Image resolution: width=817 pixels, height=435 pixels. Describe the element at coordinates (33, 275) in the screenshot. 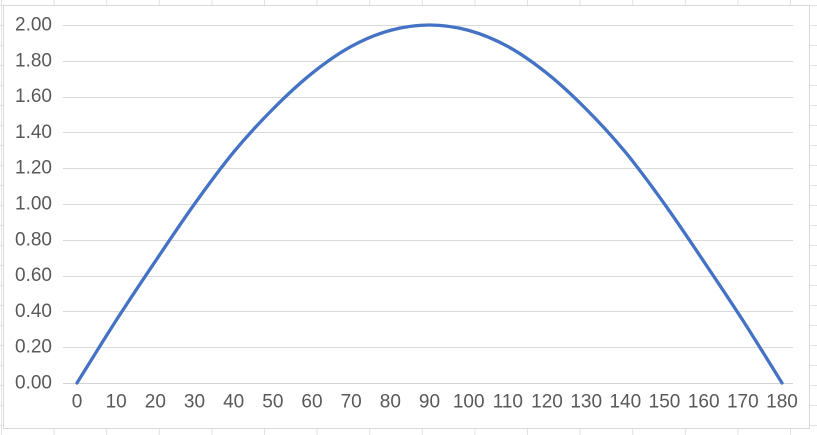

I see `y-tick-label: 0.60` at that location.